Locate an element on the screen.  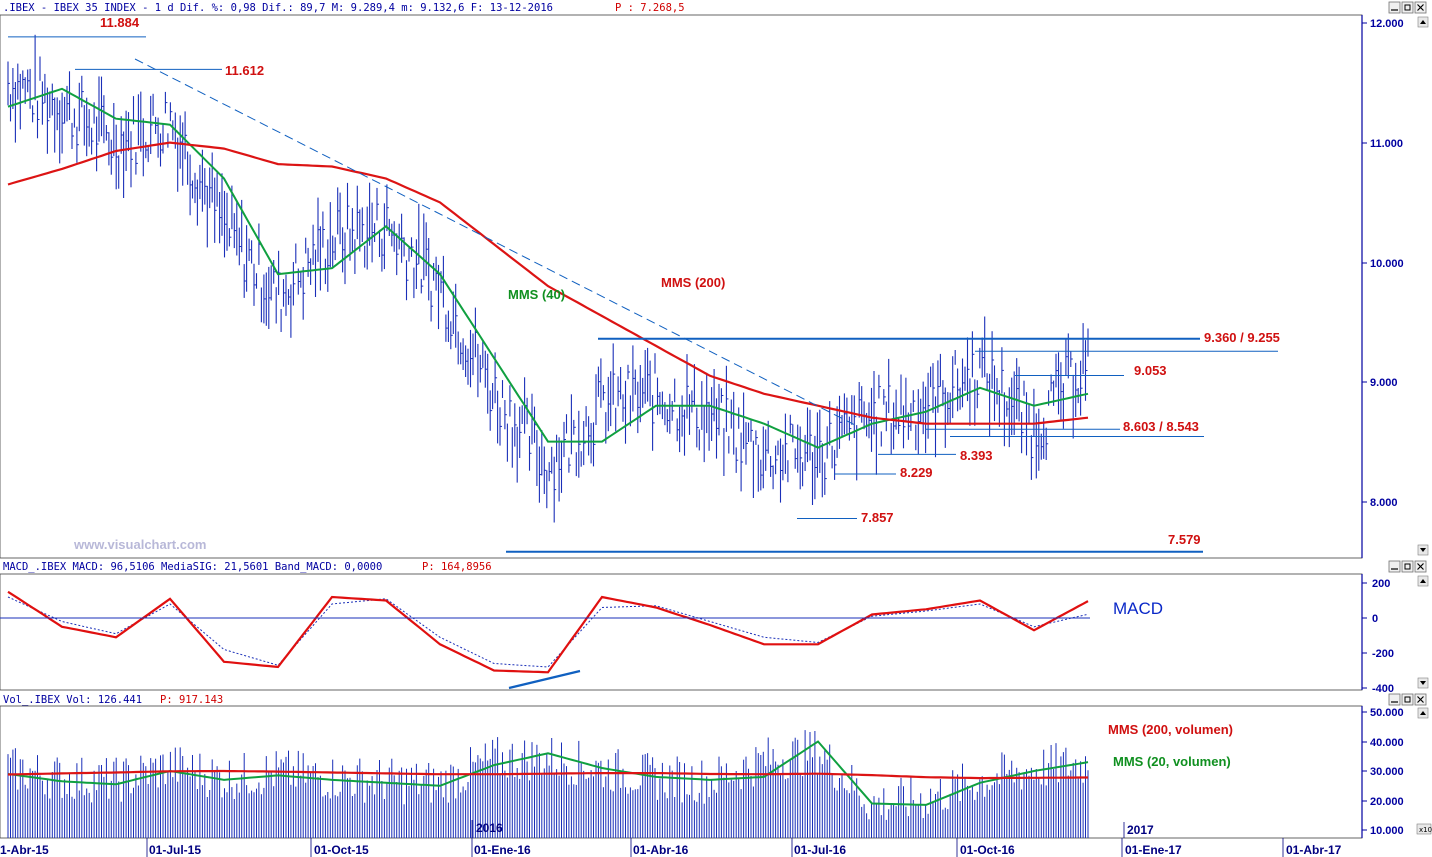
year-label-2017: 2017 is located at coordinates (1140, 830).